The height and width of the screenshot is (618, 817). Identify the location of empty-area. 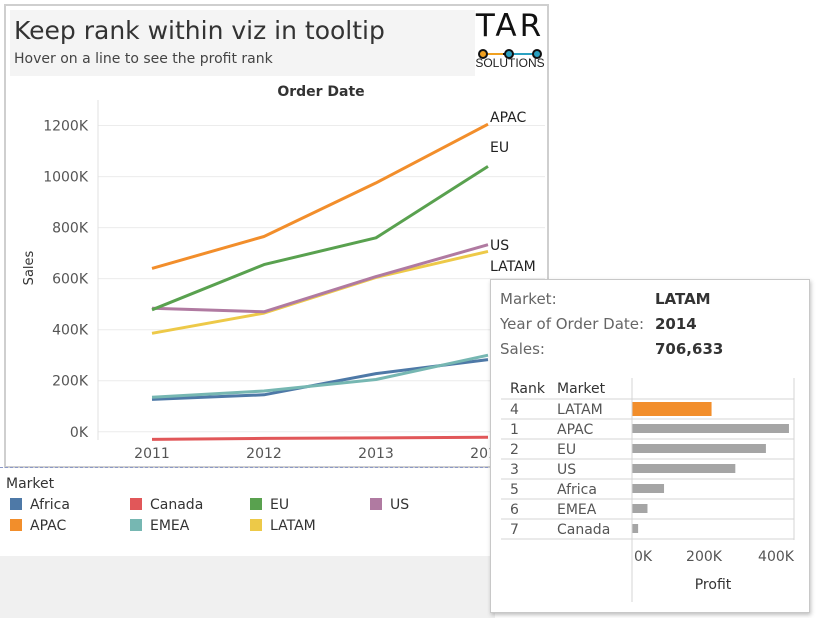
(247, 587).